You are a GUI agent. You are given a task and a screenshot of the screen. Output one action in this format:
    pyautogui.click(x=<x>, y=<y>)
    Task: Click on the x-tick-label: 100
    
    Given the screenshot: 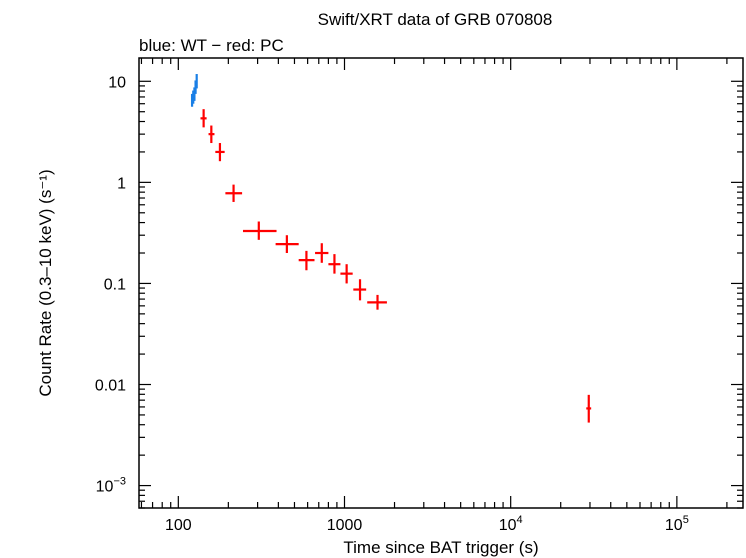 What is the action you would take?
    pyautogui.click(x=178, y=525)
    